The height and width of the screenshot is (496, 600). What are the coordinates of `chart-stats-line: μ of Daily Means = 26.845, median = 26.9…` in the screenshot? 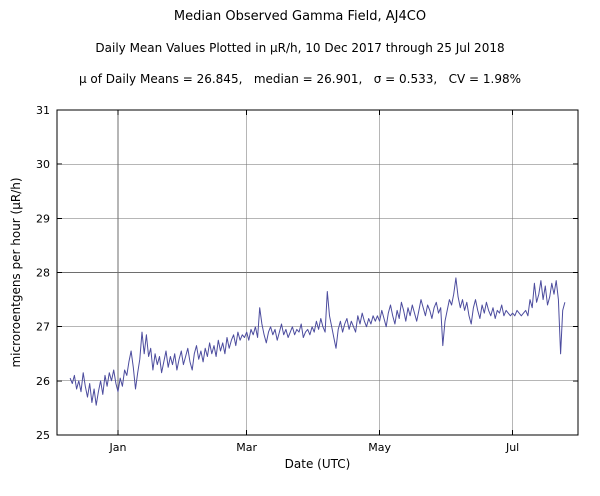 It's located at (300, 79).